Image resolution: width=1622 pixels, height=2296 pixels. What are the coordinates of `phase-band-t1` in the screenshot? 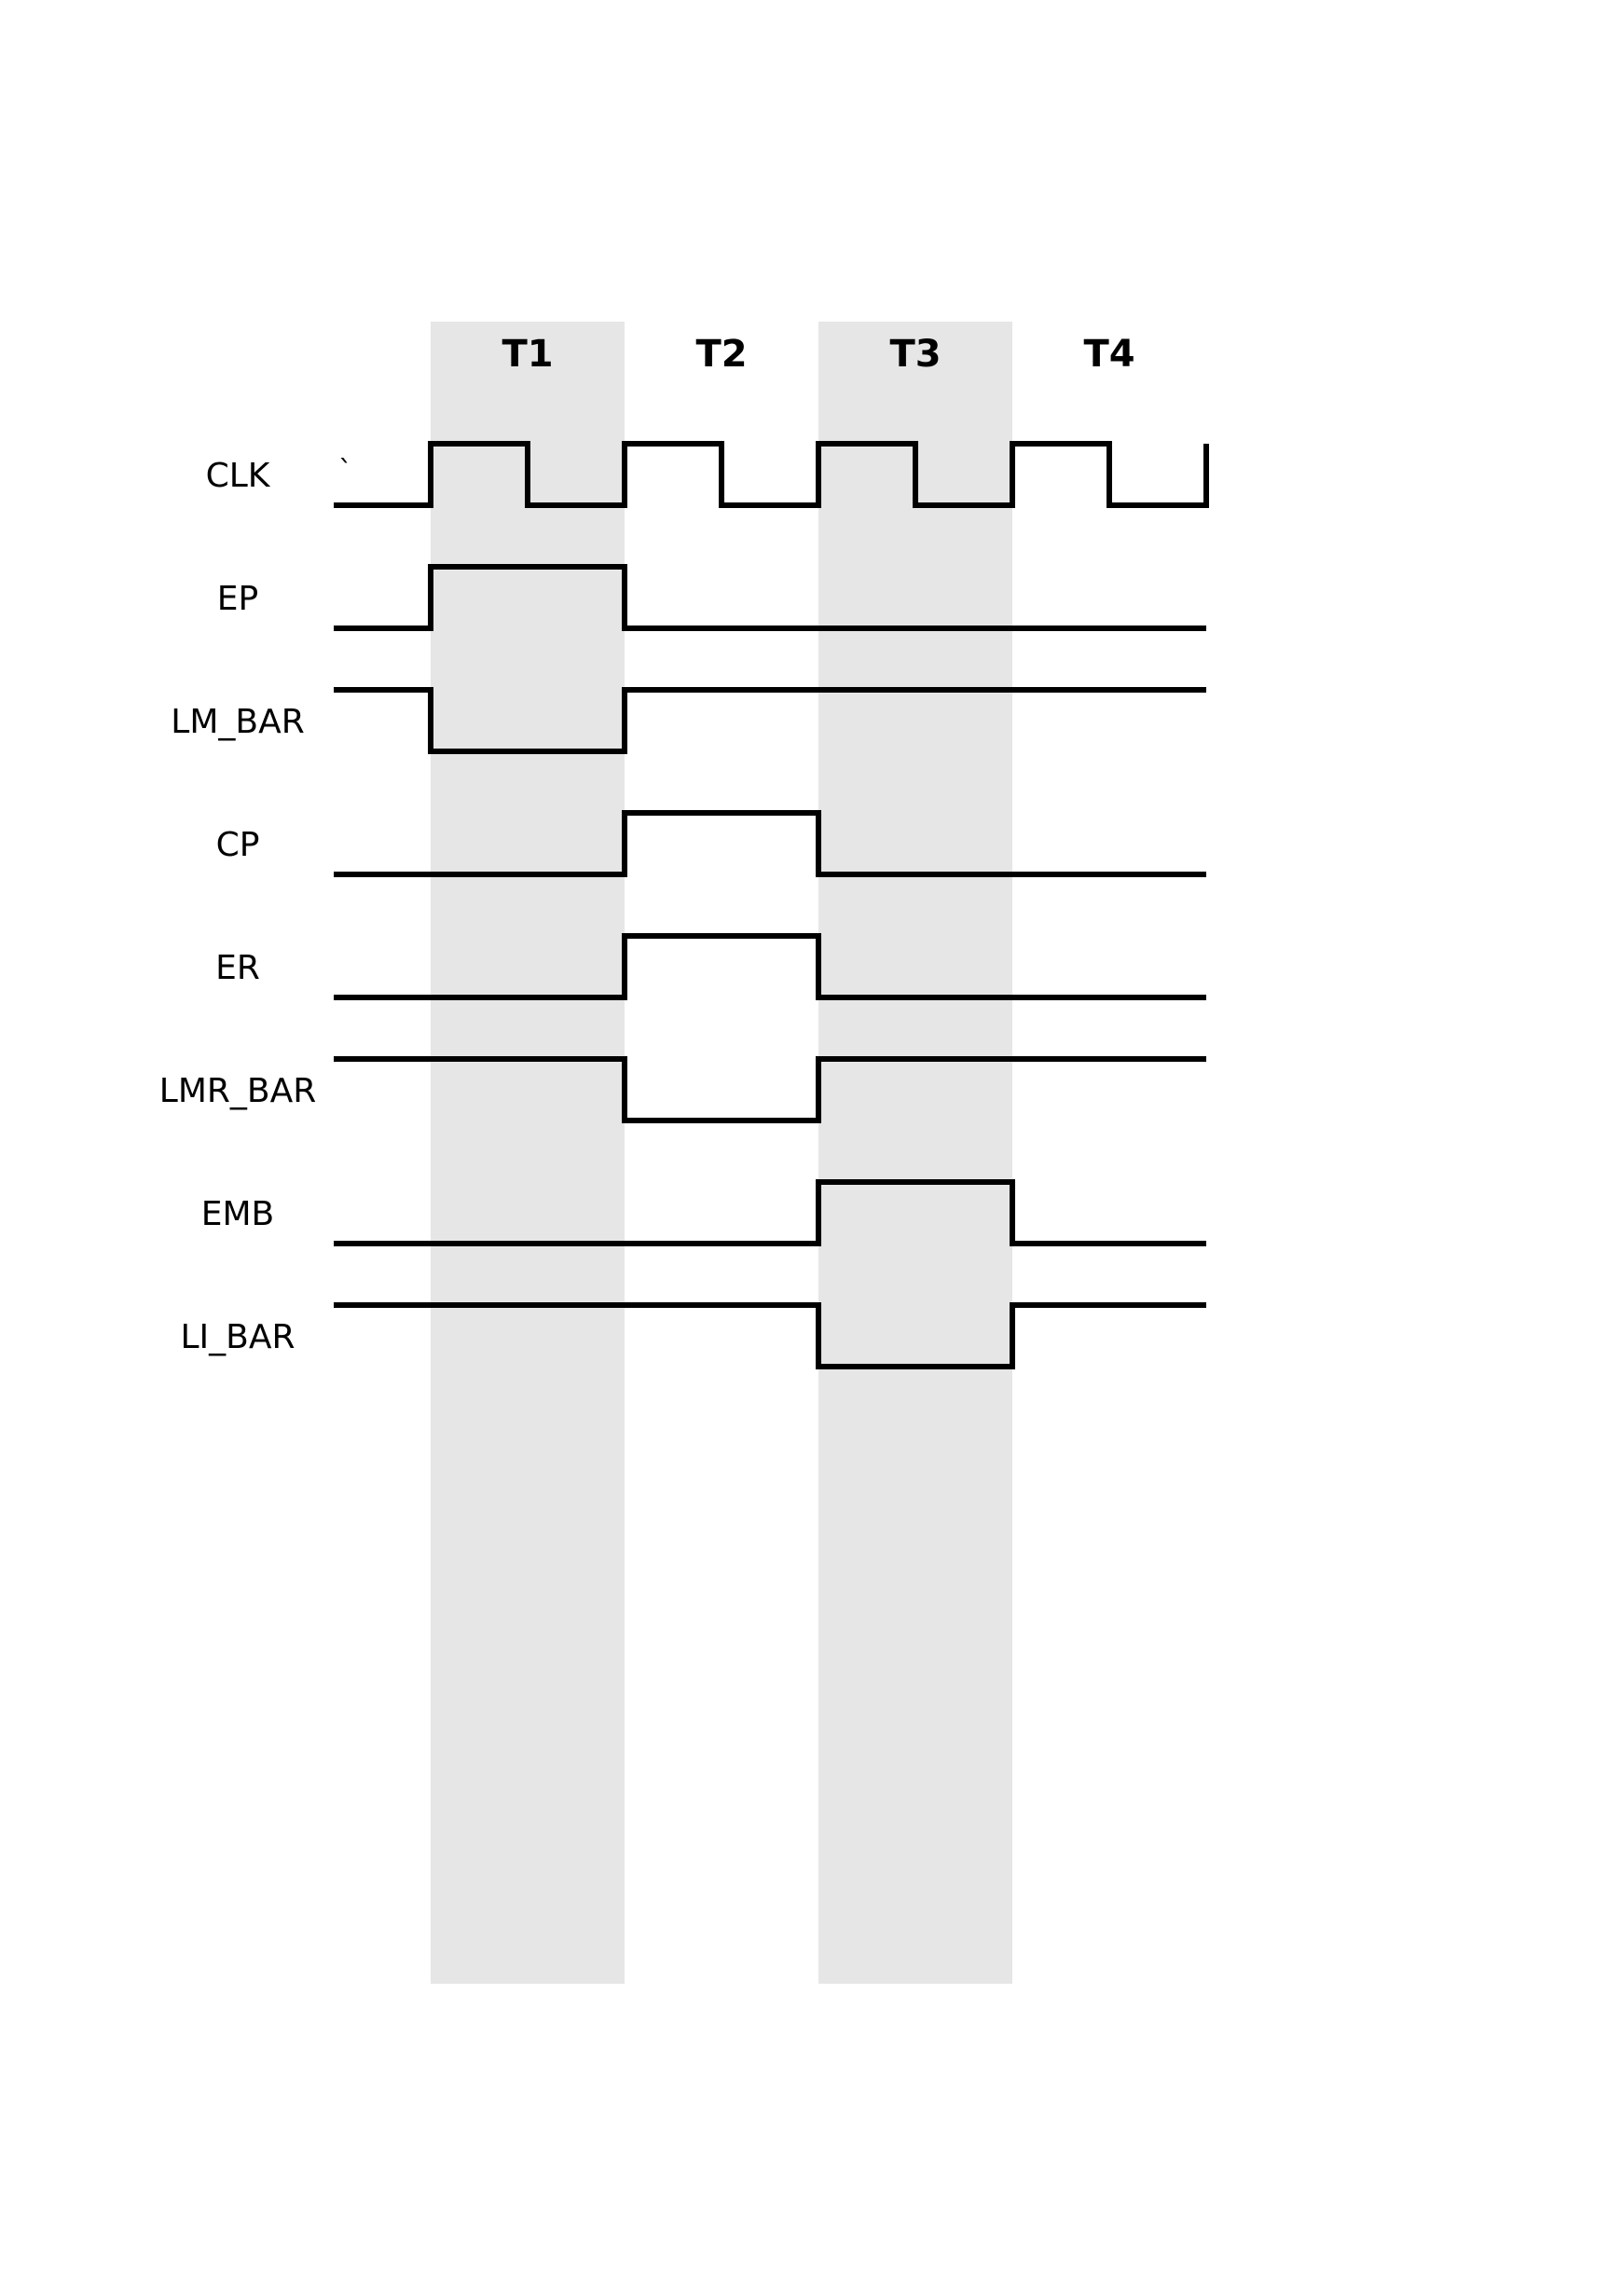 It's located at (528, 1153).